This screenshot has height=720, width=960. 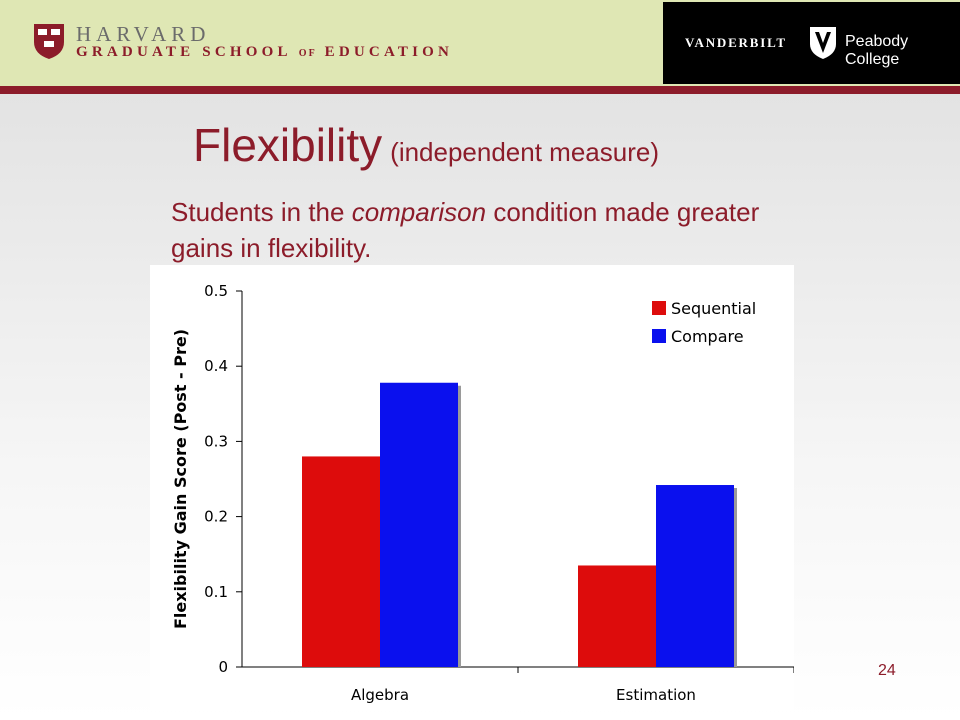 What do you see at coordinates (419, 524) in the screenshot?
I see `bar-compare-algebra` at bounding box center [419, 524].